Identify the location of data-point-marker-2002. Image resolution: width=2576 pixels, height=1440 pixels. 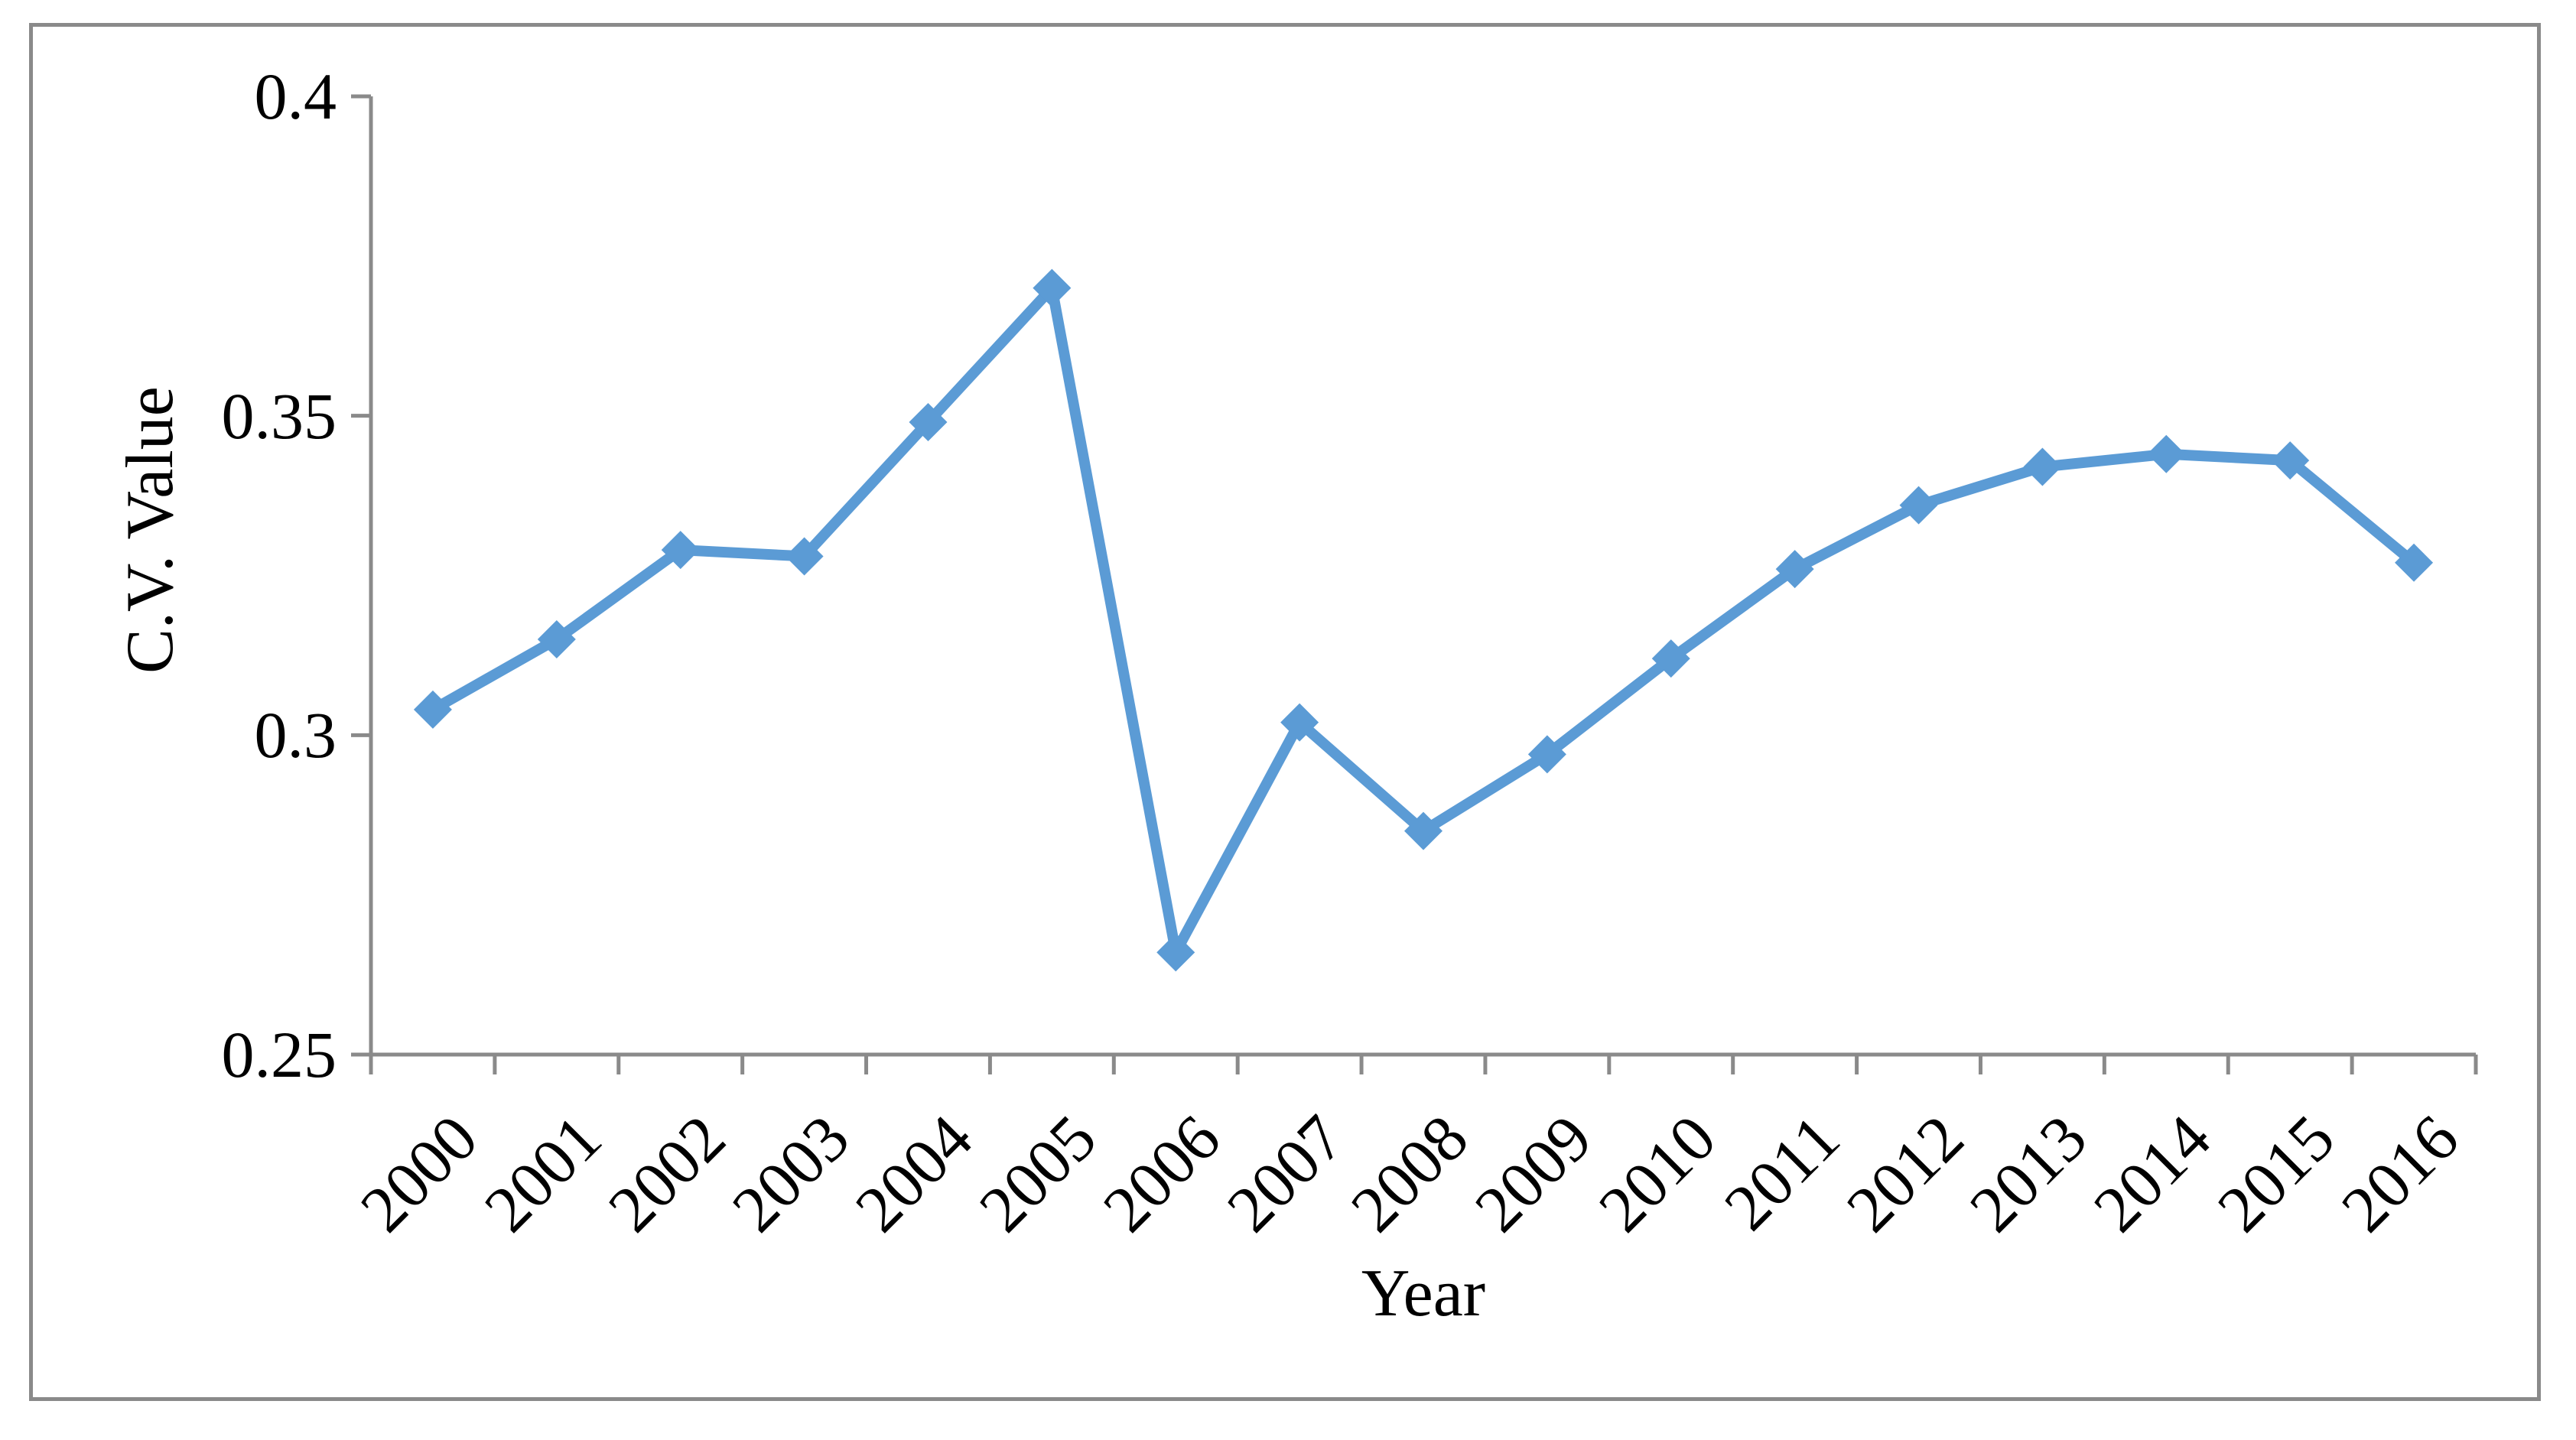
(680, 550).